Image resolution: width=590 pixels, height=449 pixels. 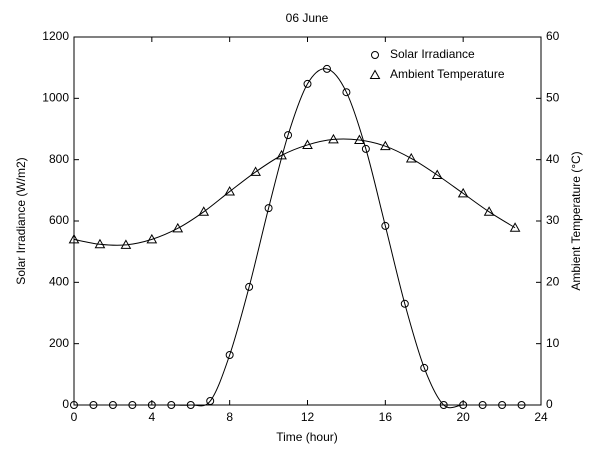 I want to click on x-tick-label: 16, so click(x=386, y=417).